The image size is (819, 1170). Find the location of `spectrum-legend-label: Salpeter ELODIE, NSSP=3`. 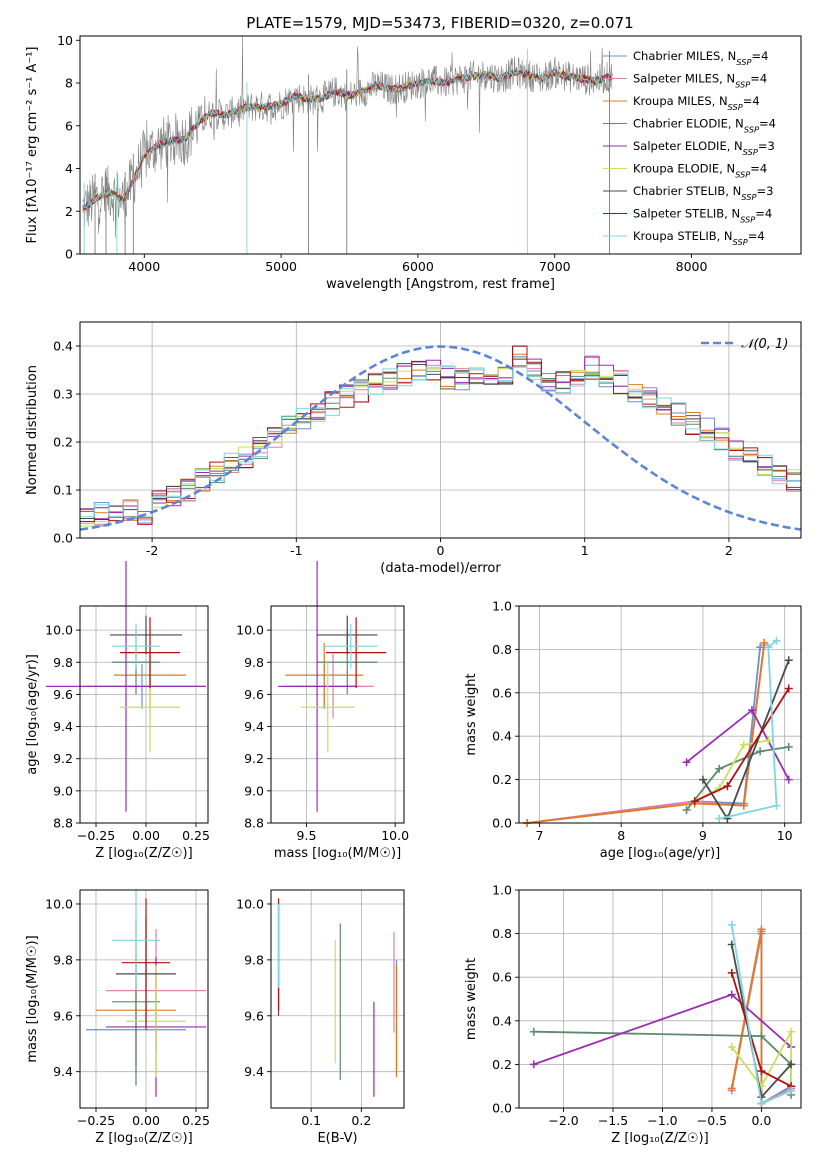

spectrum-legend-label: Salpeter ELODIE, NSSP=3 is located at coordinates (704, 148).